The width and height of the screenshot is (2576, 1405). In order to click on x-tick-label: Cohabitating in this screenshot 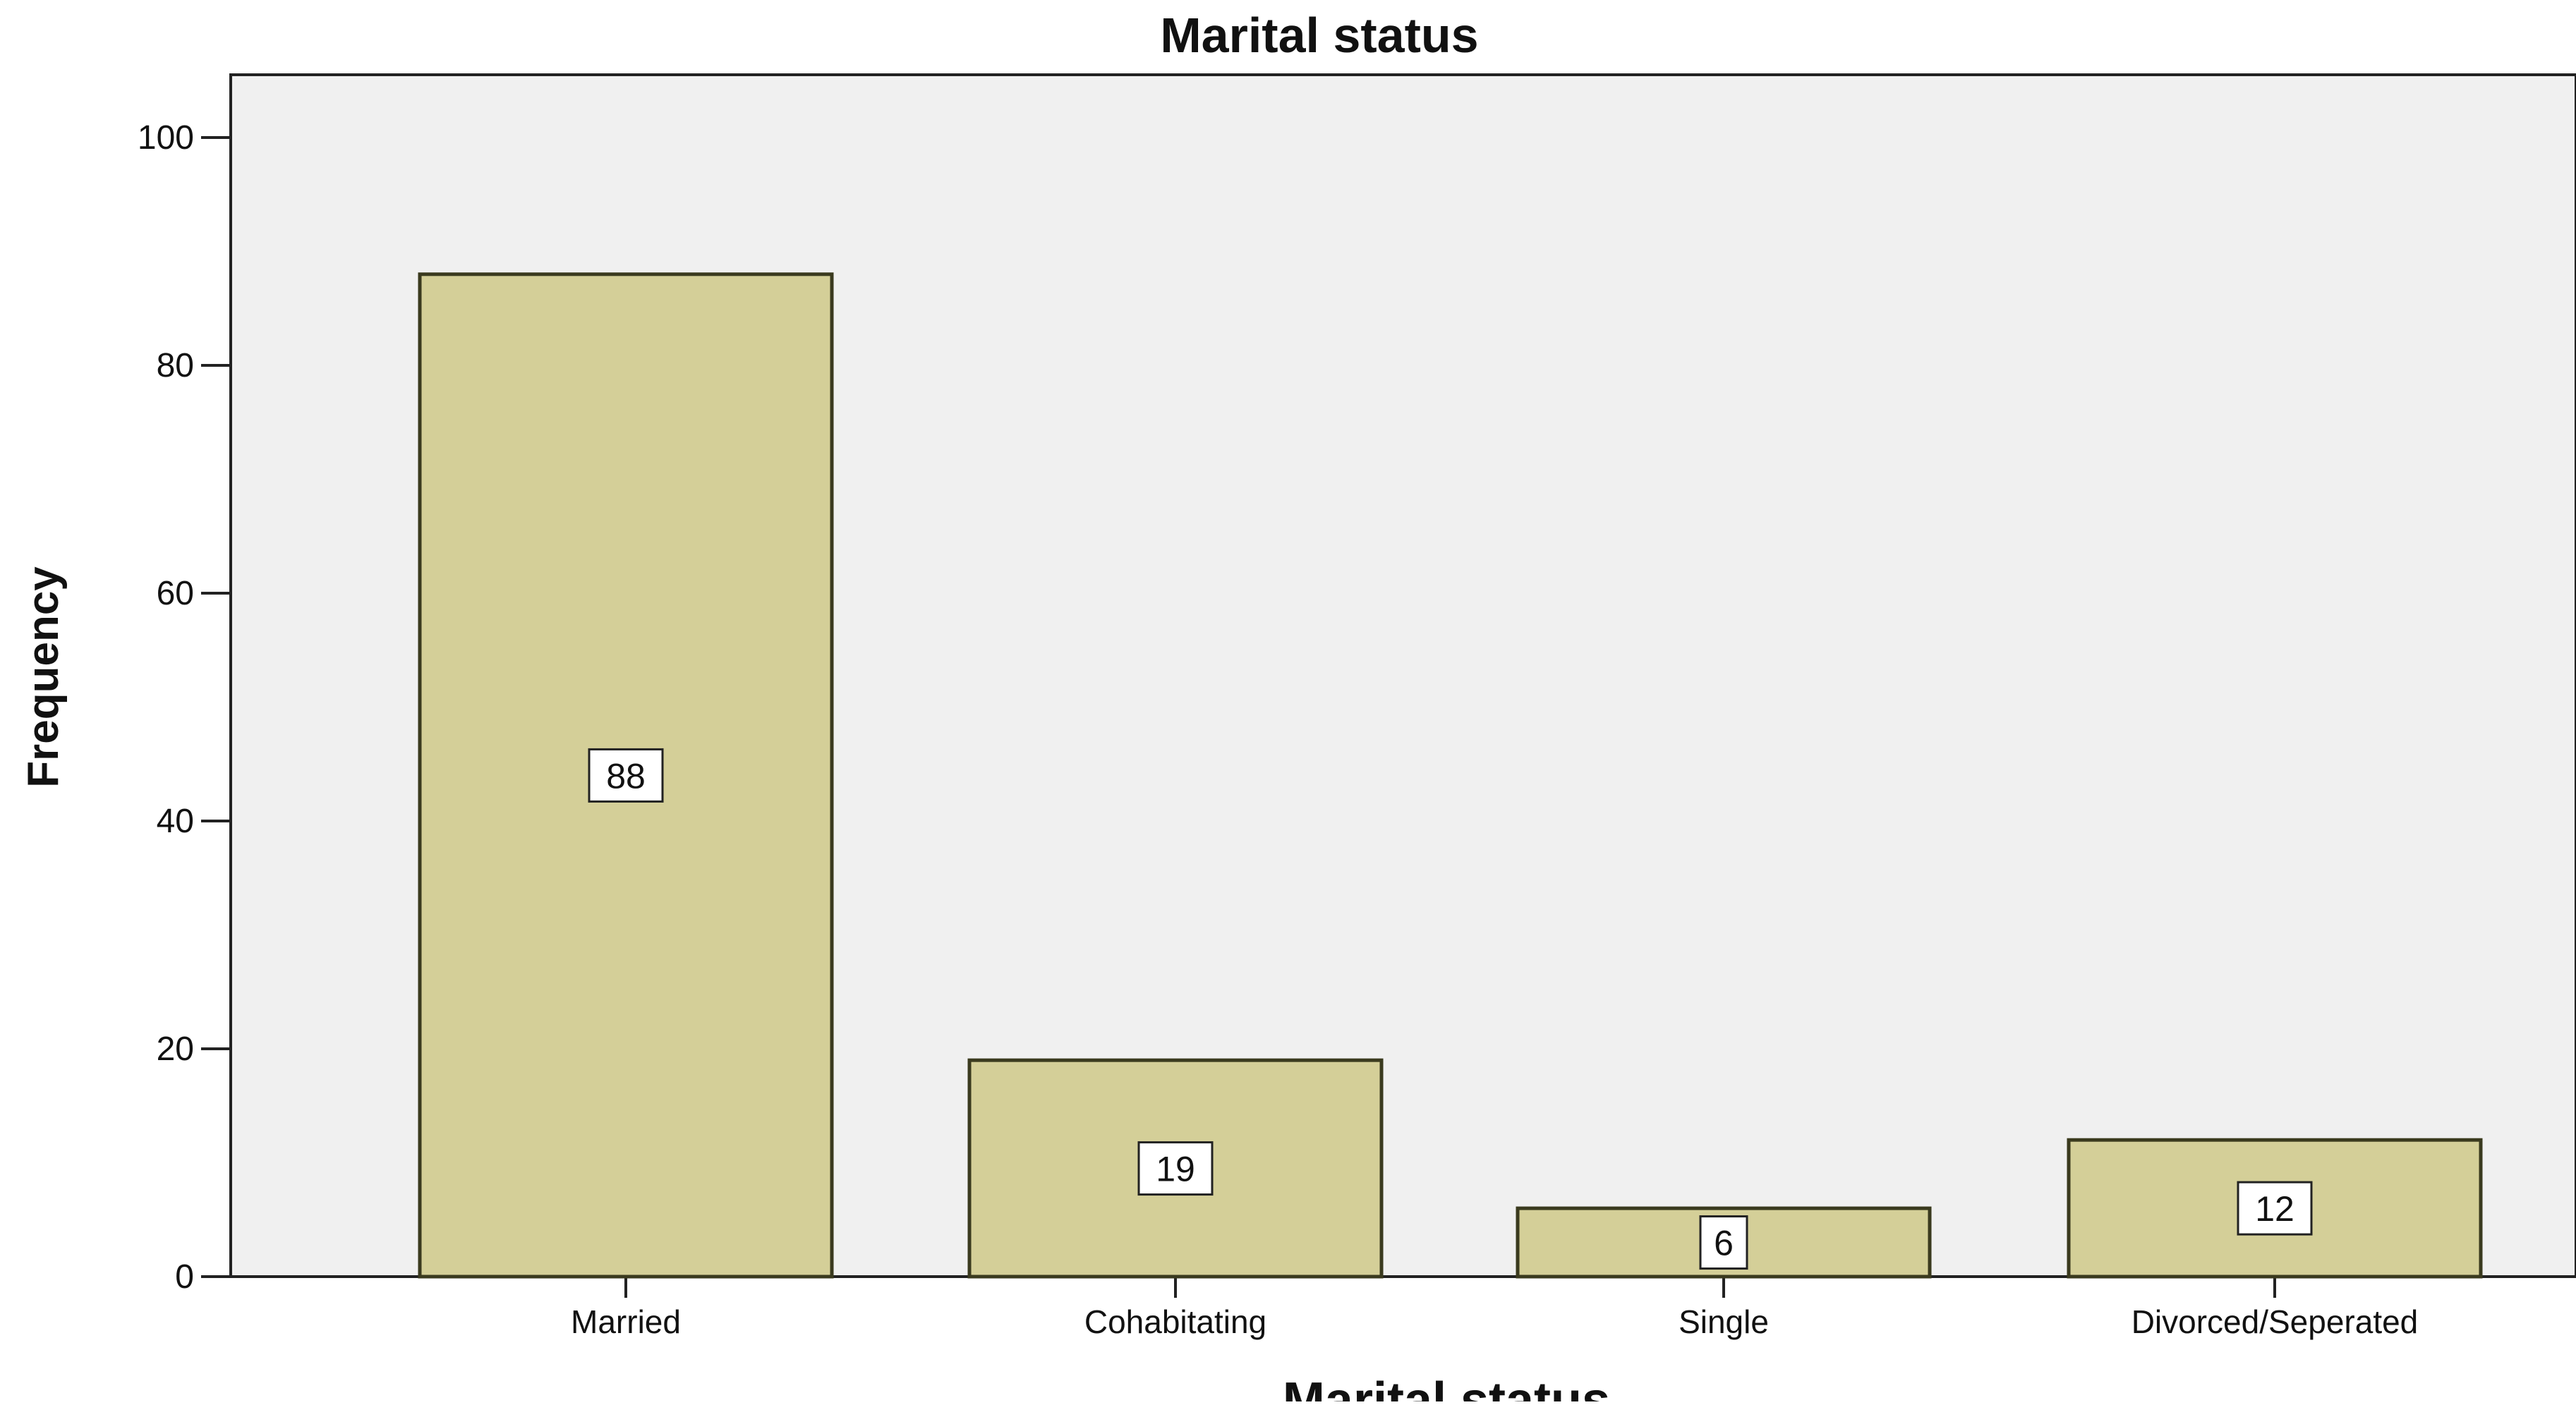, I will do `click(1175, 1321)`.